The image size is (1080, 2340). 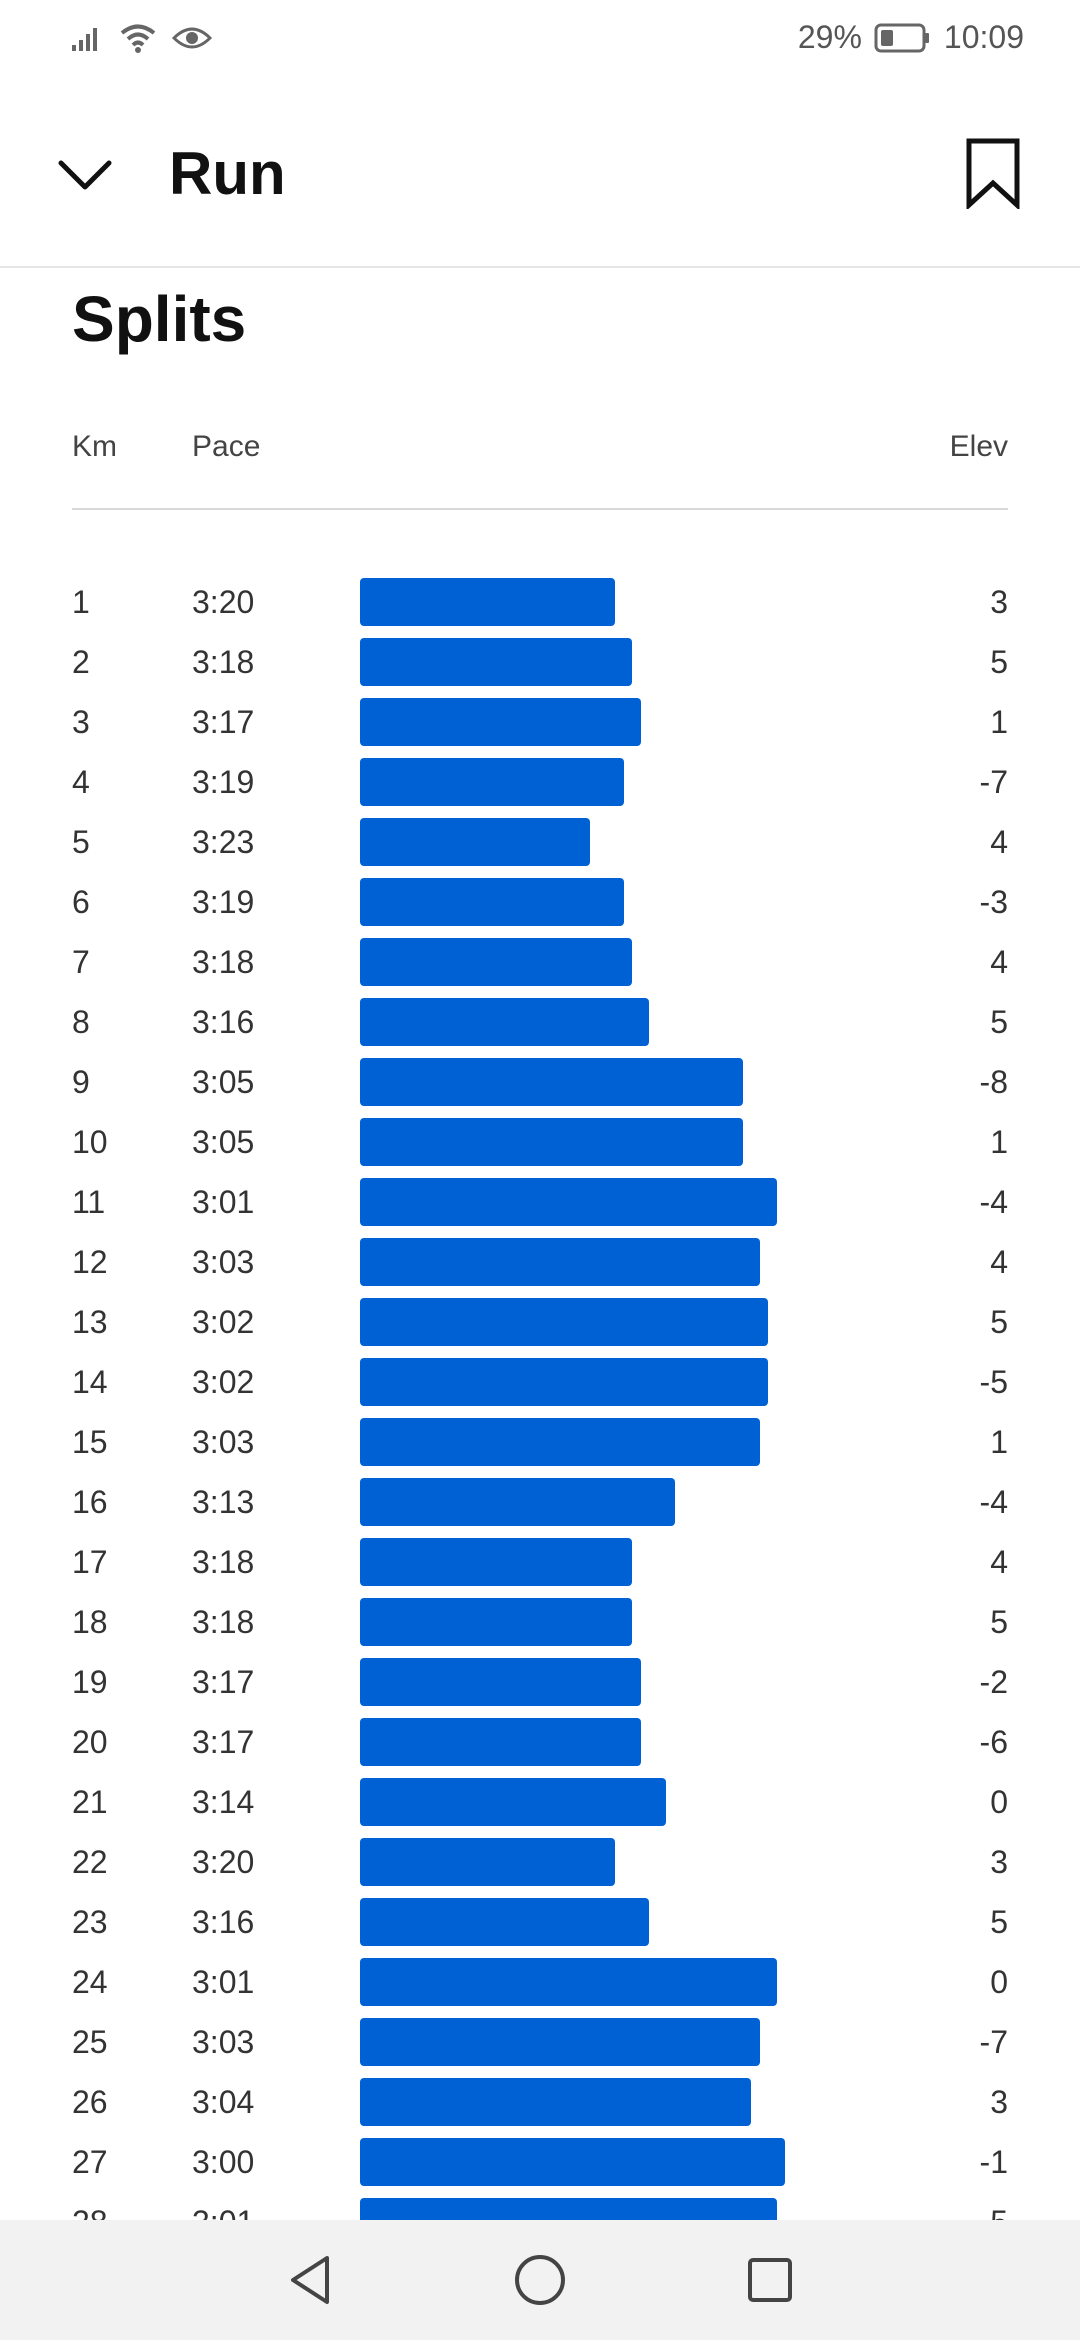 What do you see at coordinates (911, 37) in the screenshot?
I see `status-icons-right: 29% 10:09` at bounding box center [911, 37].